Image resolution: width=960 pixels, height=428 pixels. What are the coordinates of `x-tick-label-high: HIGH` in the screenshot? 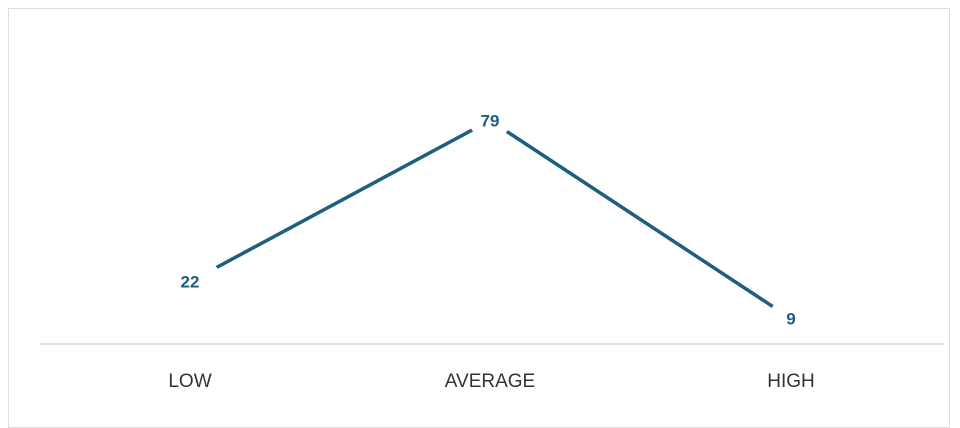 It's located at (791, 381).